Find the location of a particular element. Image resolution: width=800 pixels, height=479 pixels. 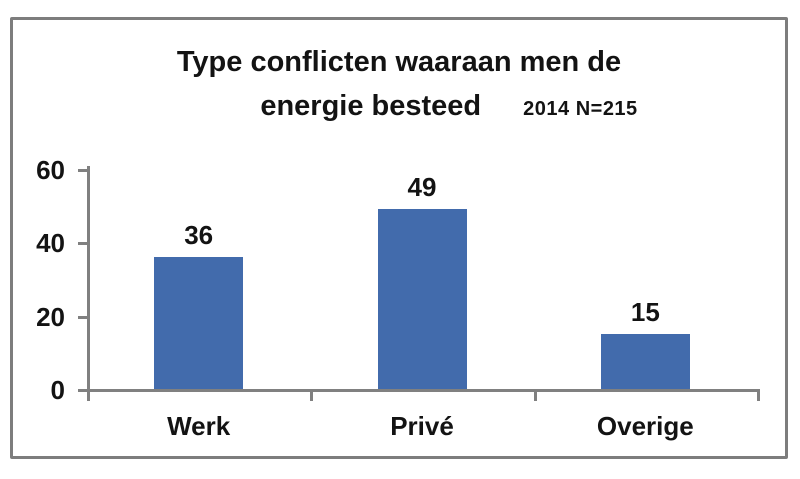

y-axis-line is located at coordinates (88, 279).